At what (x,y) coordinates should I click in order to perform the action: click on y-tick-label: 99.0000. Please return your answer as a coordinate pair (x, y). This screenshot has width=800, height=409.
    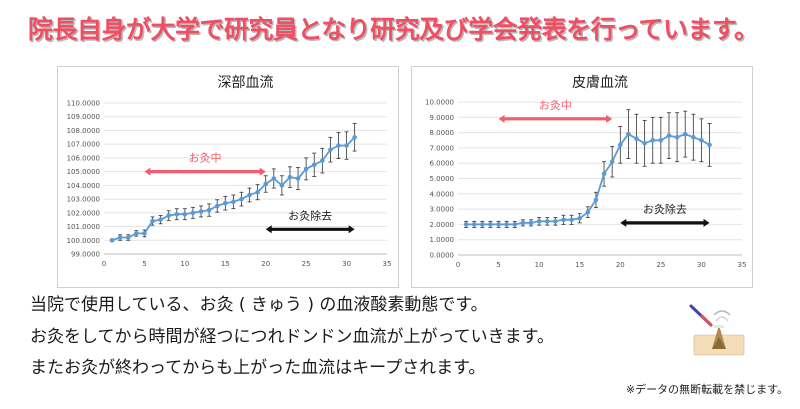
    Looking at the image, I should click on (85, 255).